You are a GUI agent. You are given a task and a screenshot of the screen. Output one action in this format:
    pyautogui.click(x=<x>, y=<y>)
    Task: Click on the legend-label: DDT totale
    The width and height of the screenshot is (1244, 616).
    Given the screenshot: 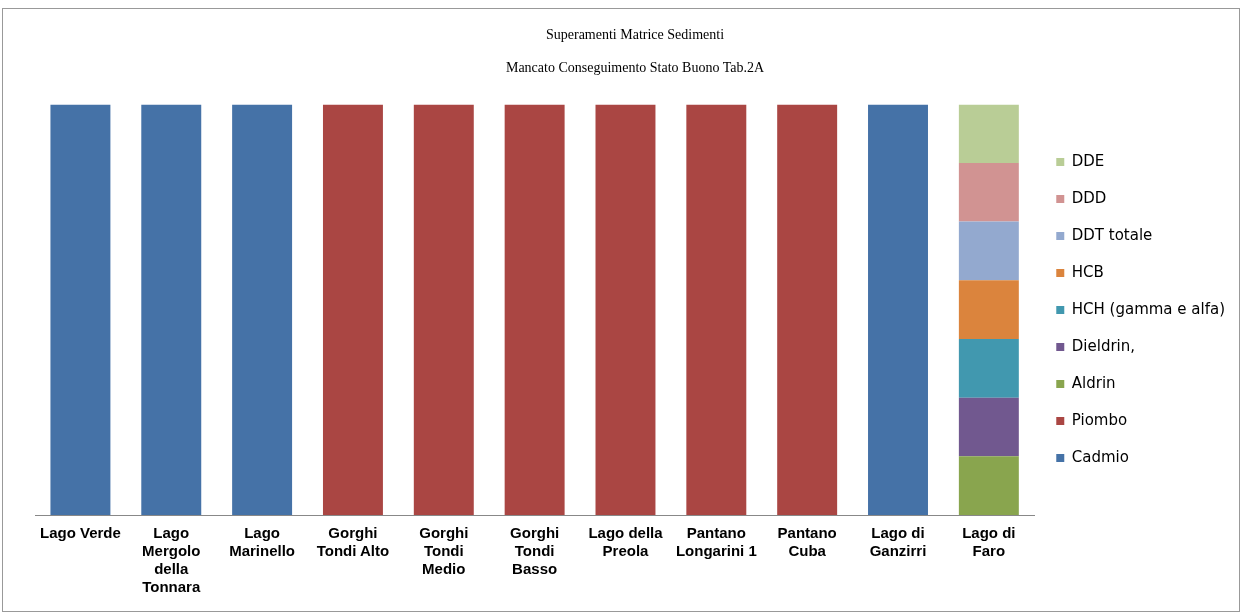 What is the action you would take?
    pyautogui.click(x=1112, y=234)
    